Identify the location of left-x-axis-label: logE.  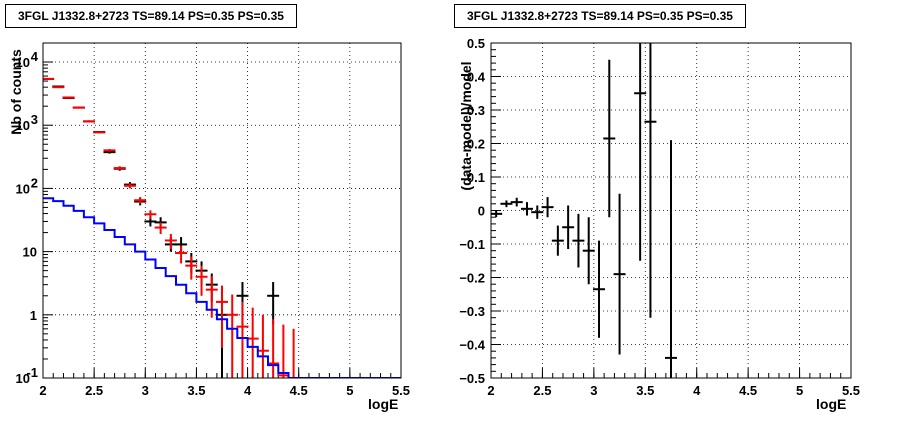
(383, 404).